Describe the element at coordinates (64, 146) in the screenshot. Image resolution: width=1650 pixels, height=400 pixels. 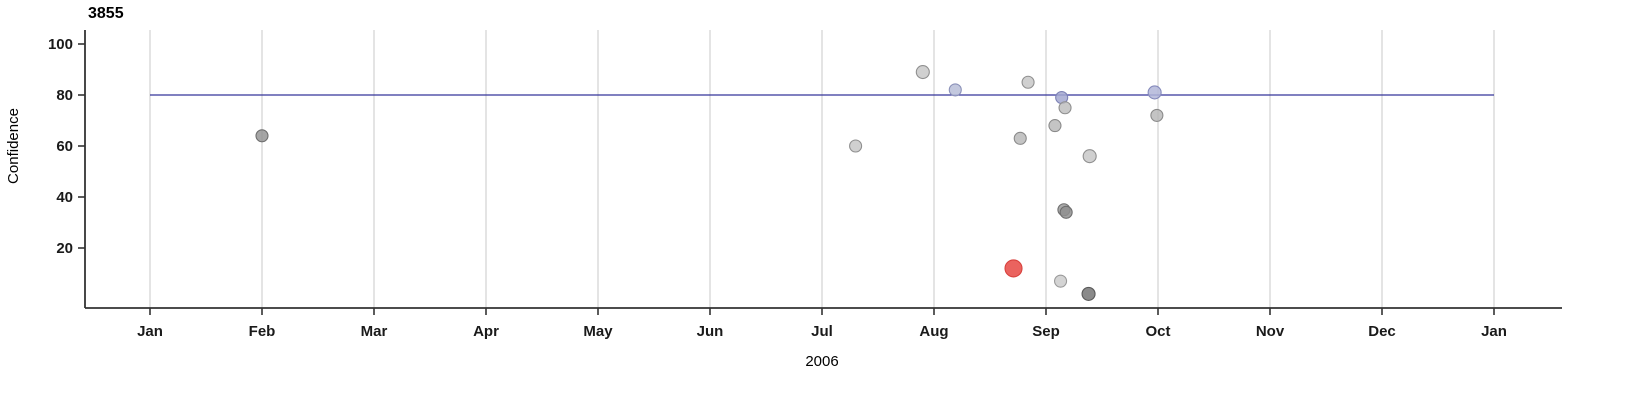
I see `y-tick-label: 60` at that location.